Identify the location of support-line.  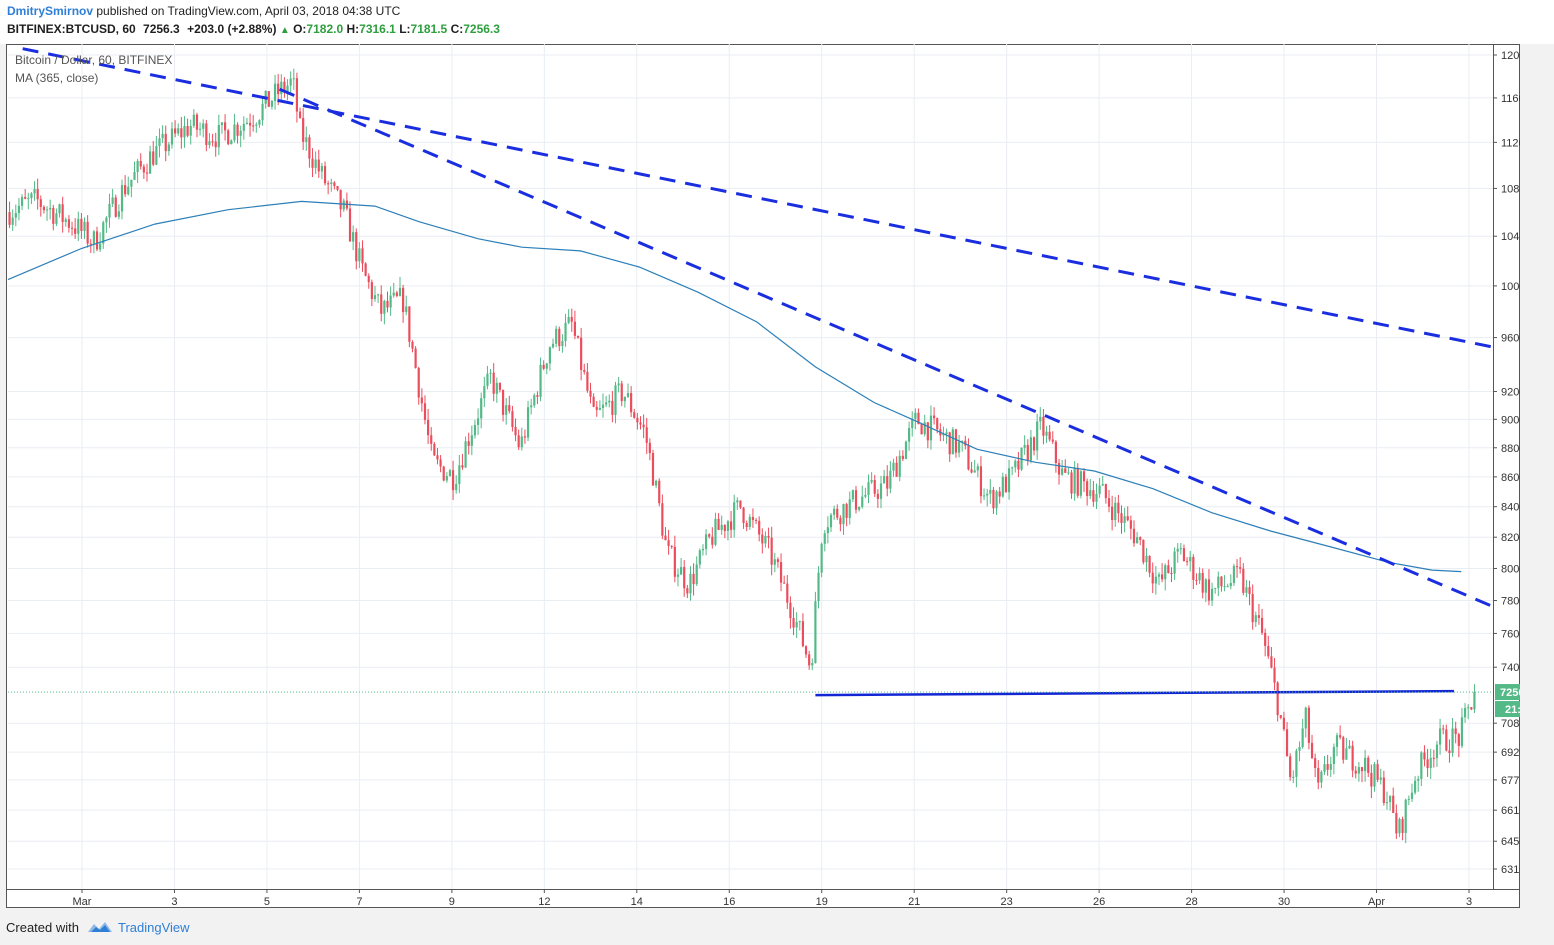
(1134, 693).